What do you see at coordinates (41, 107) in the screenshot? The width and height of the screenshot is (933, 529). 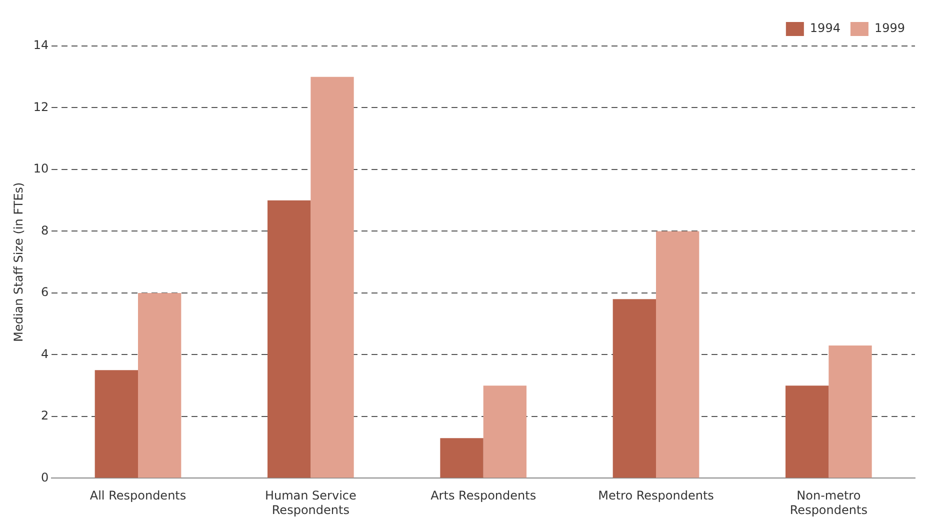 I see `y-tick-label: 12` at bounding box center [41, 107].